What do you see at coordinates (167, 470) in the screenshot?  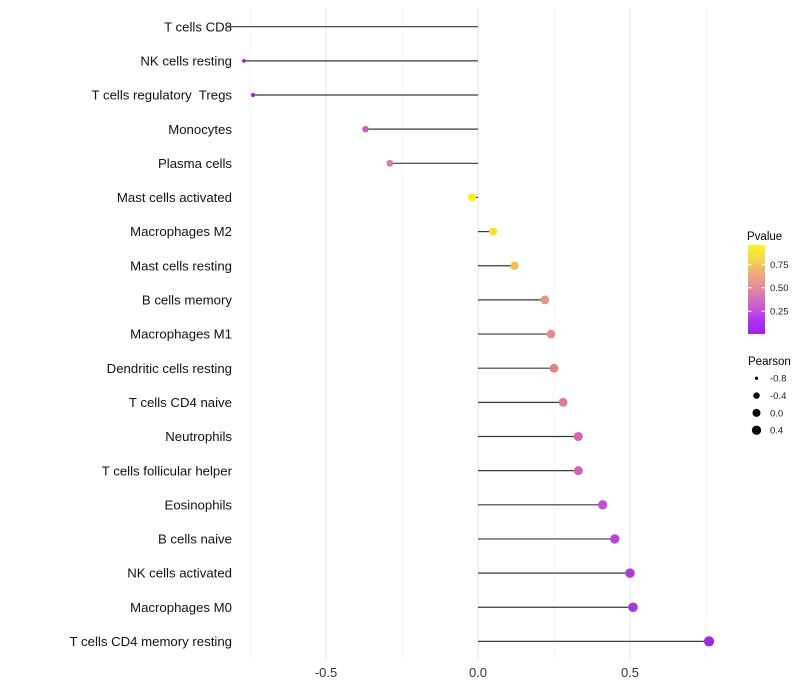 I see `category-label: T cells follicular helper` at bounding box center [167, 470].